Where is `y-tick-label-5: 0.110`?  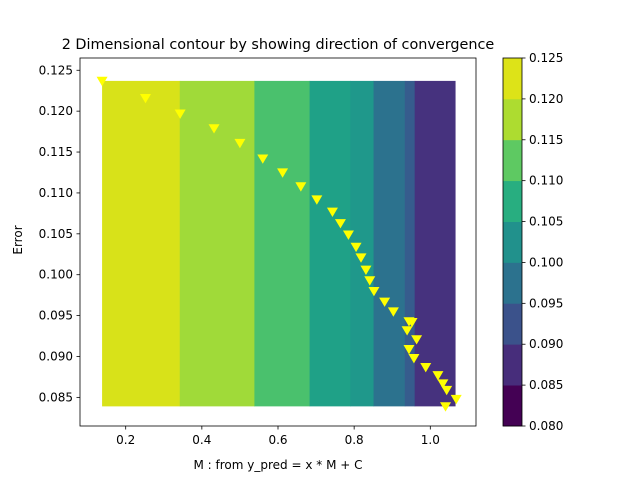
y-tick-label-5: 0.110 is located at coordinates (56, 193).